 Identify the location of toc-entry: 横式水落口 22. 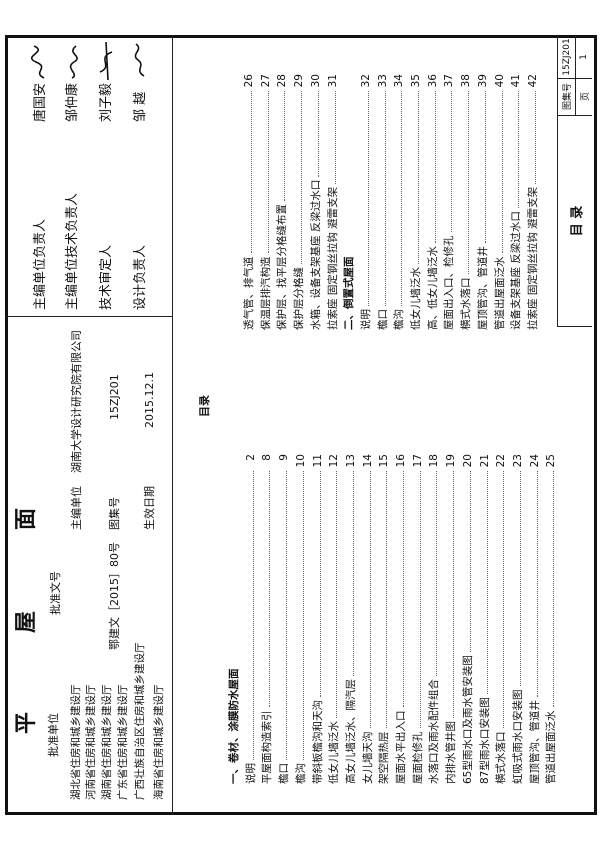
(501, 619).